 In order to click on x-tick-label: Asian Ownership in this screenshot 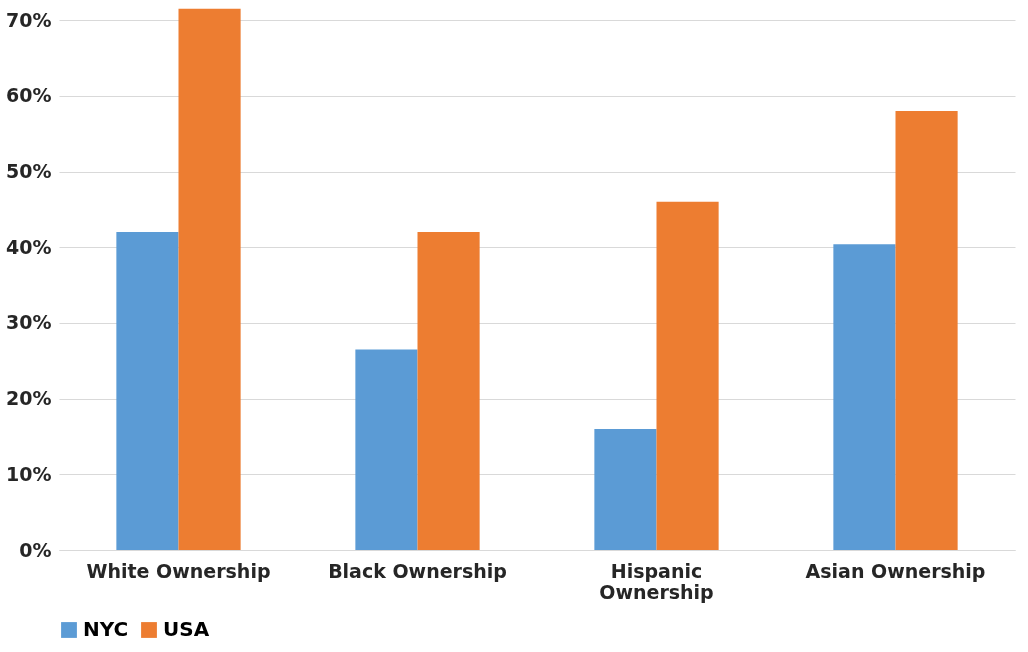, I will do `click(895, 570)`.